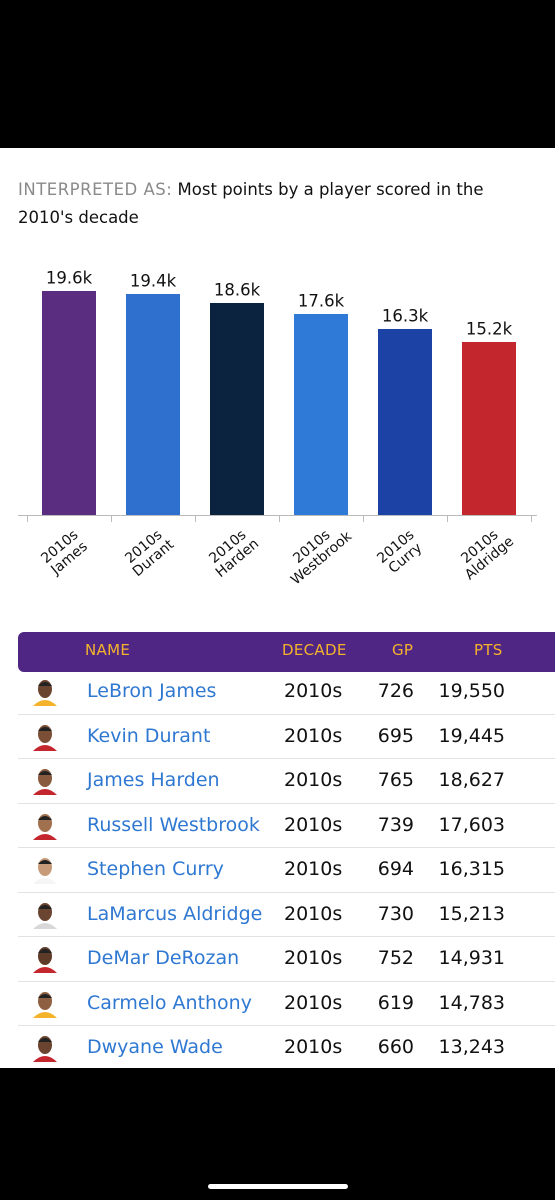  I want to click on value-label: 17.6k, so click(321, 301).